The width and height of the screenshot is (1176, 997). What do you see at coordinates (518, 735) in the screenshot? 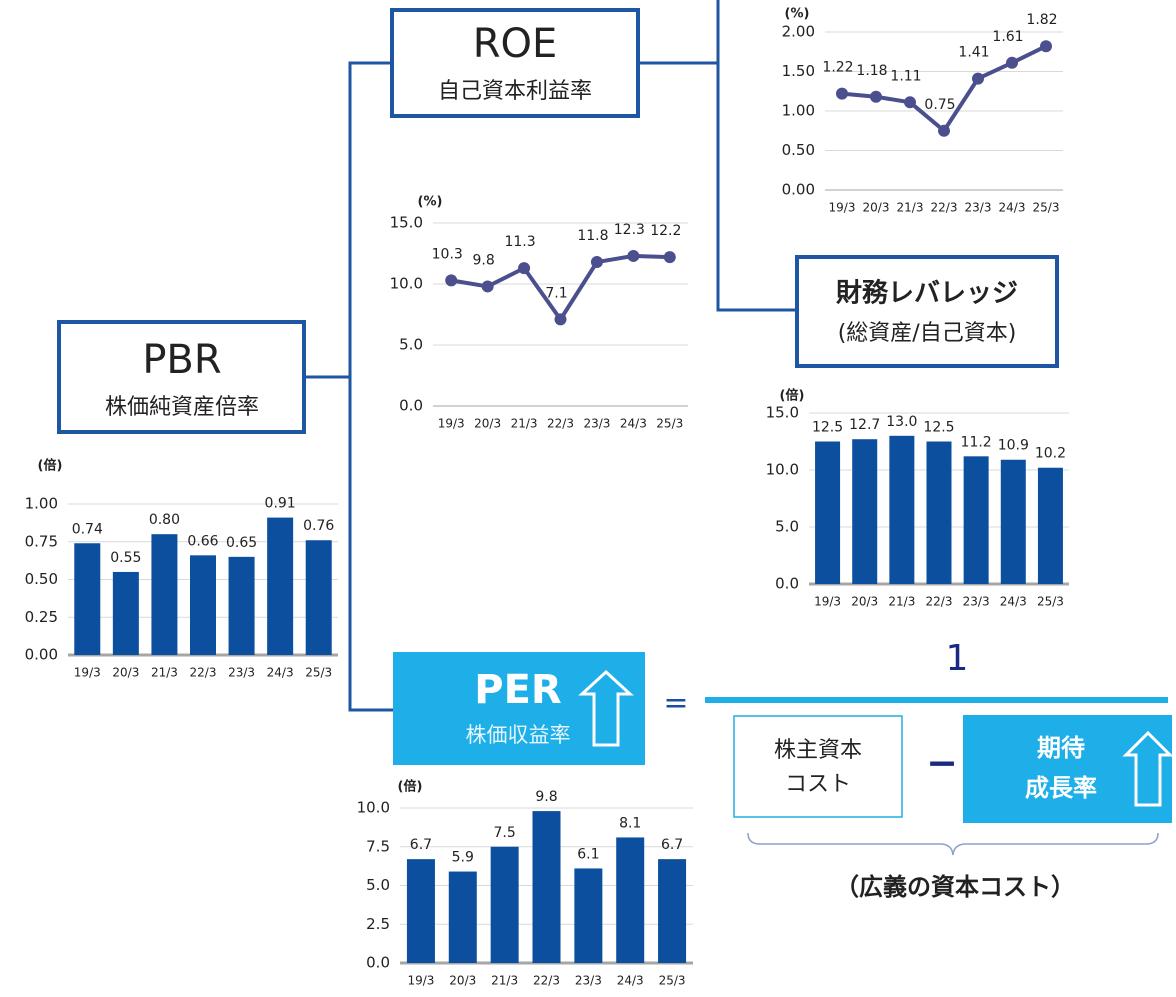
I see `per-sub: 株価収益率` at bounding box center [518, 735].